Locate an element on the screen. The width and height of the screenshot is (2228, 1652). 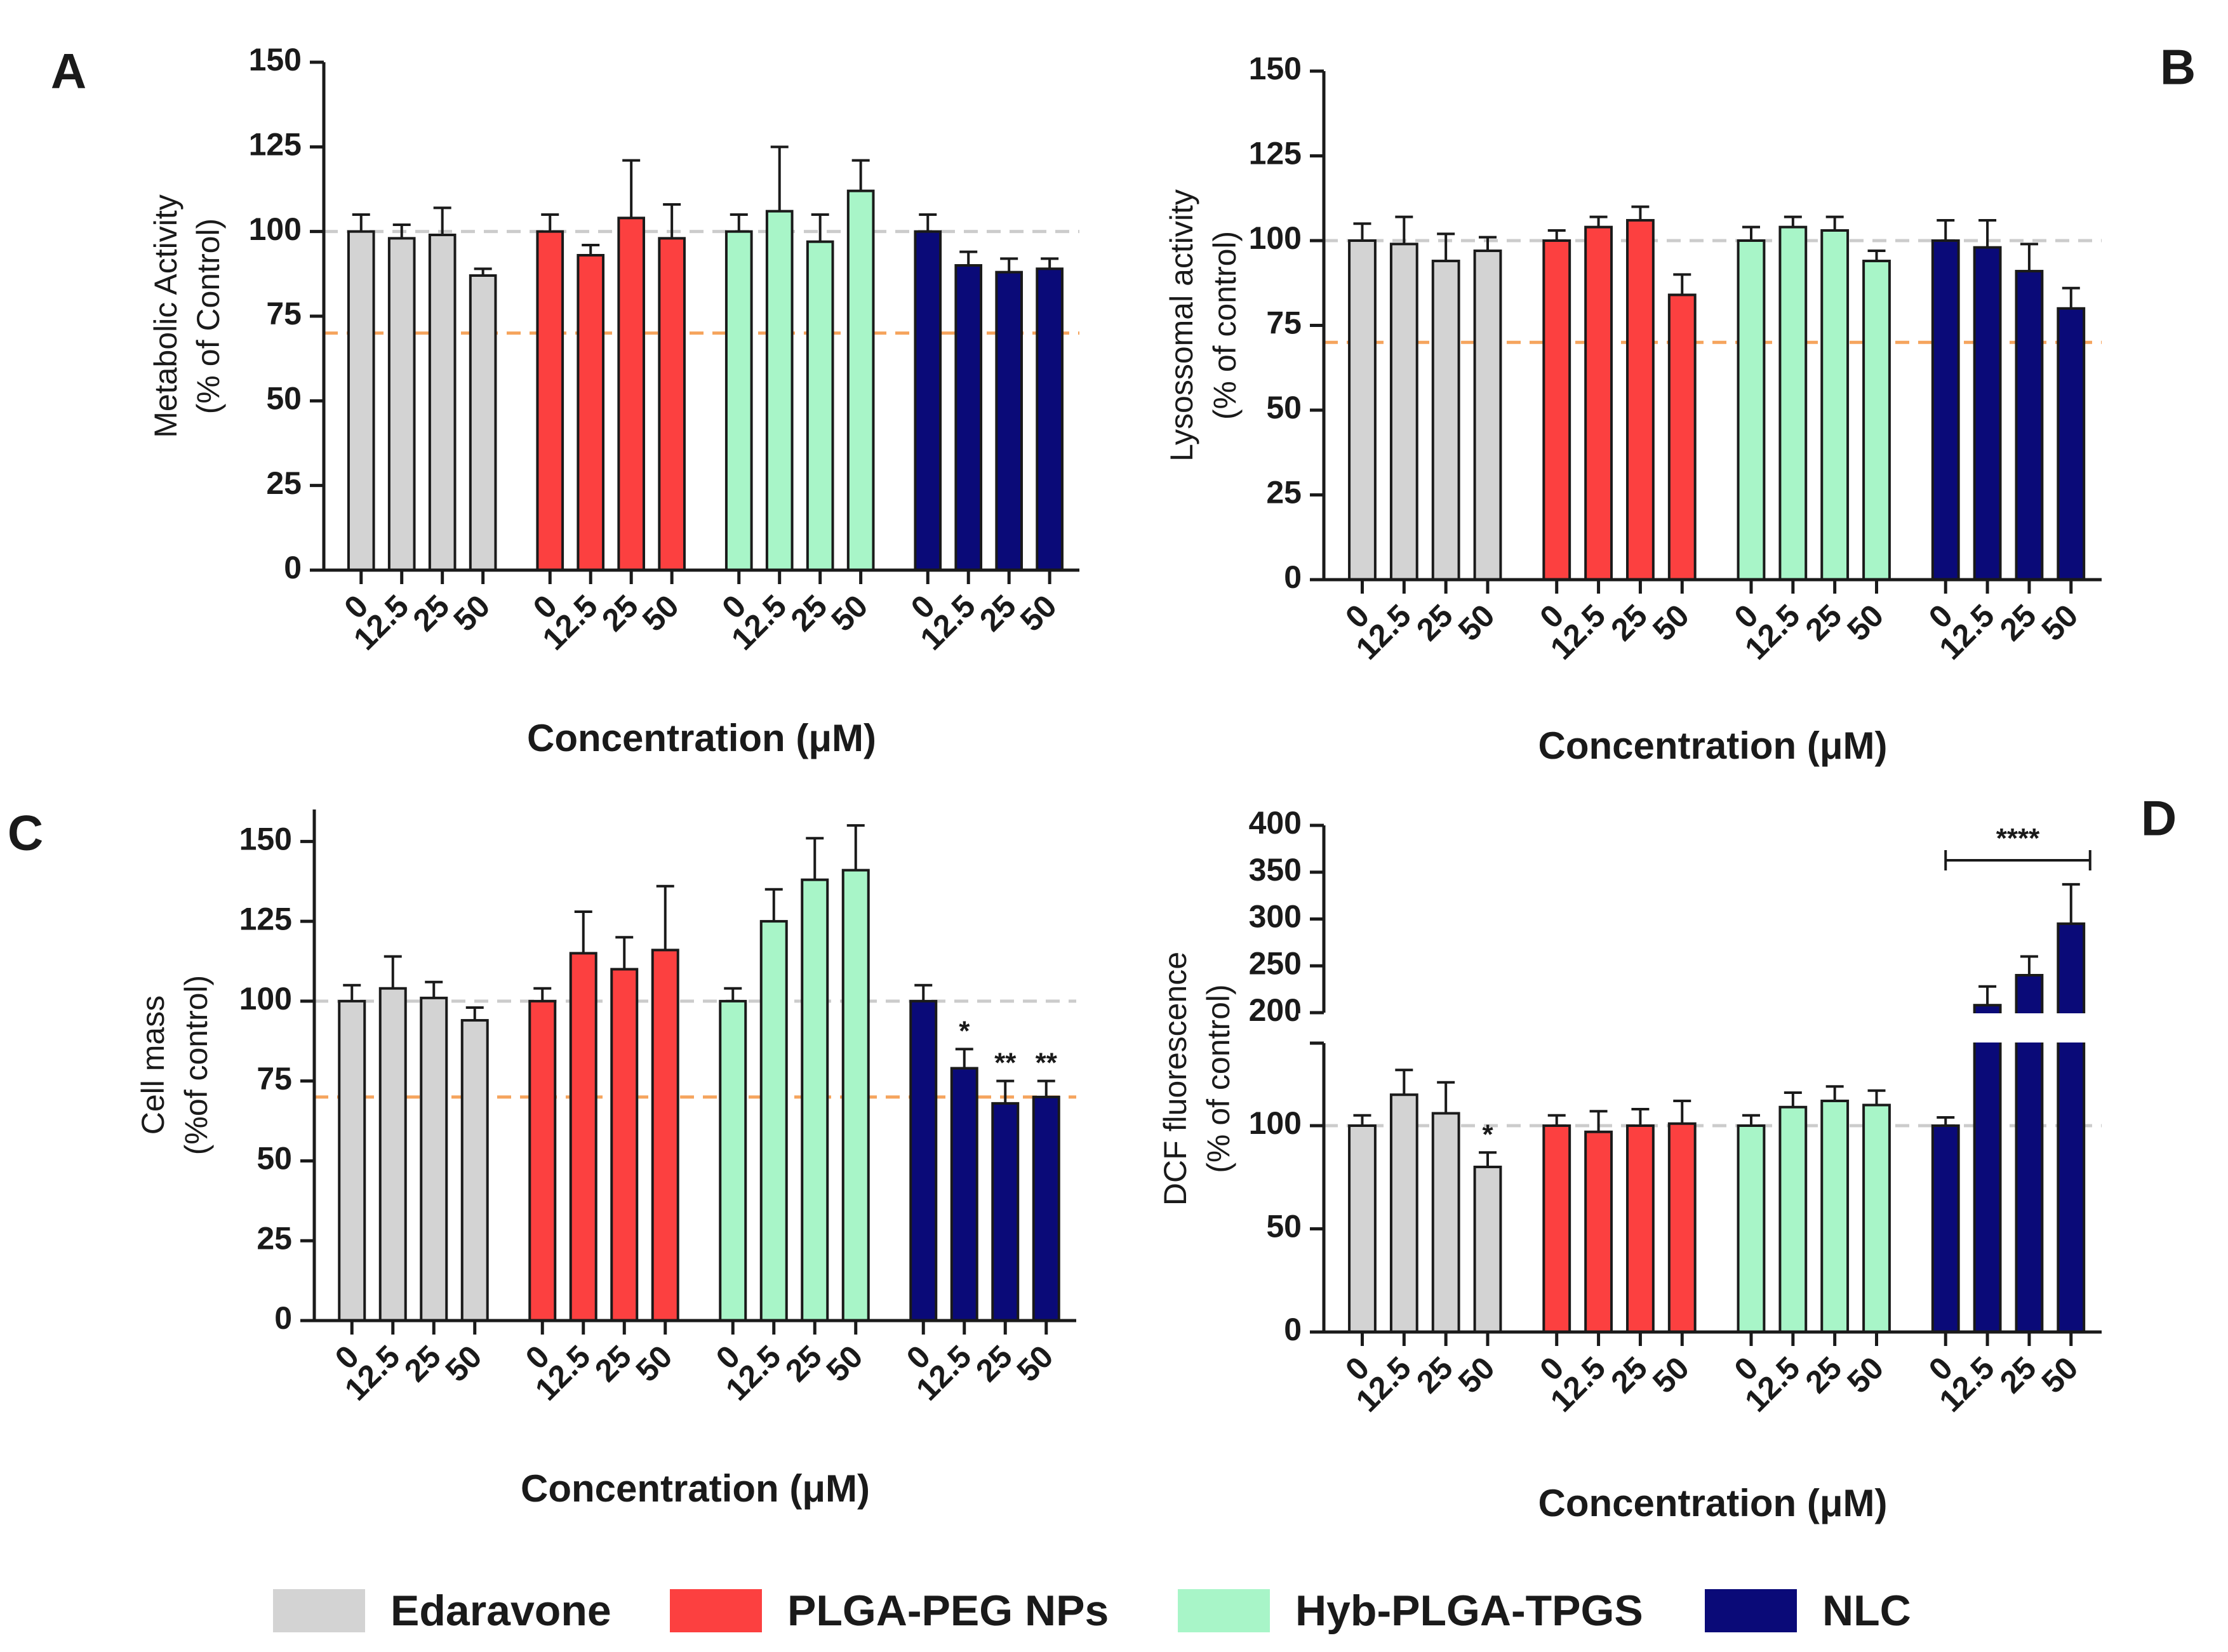
y-tick-label-d: 250 is located at coordinates (1276, 963).